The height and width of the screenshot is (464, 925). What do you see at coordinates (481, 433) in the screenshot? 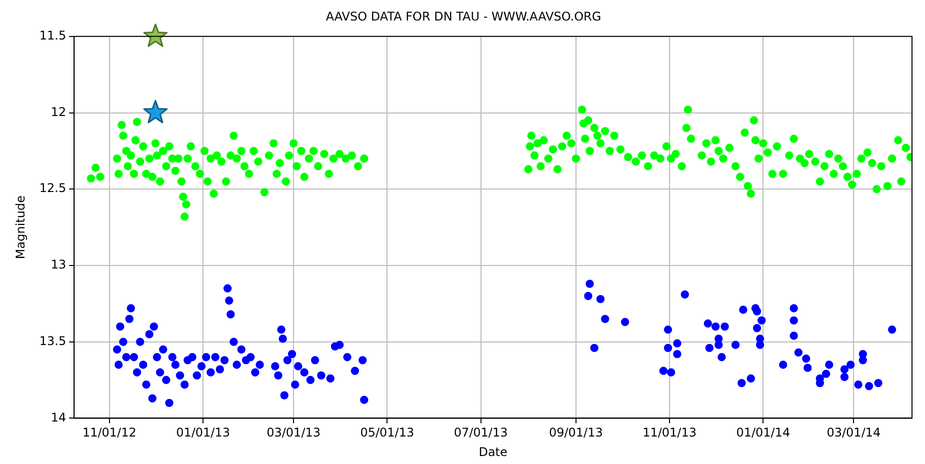
I see `x-tick-label: 07/01/13` at bounding box center [481, 433].